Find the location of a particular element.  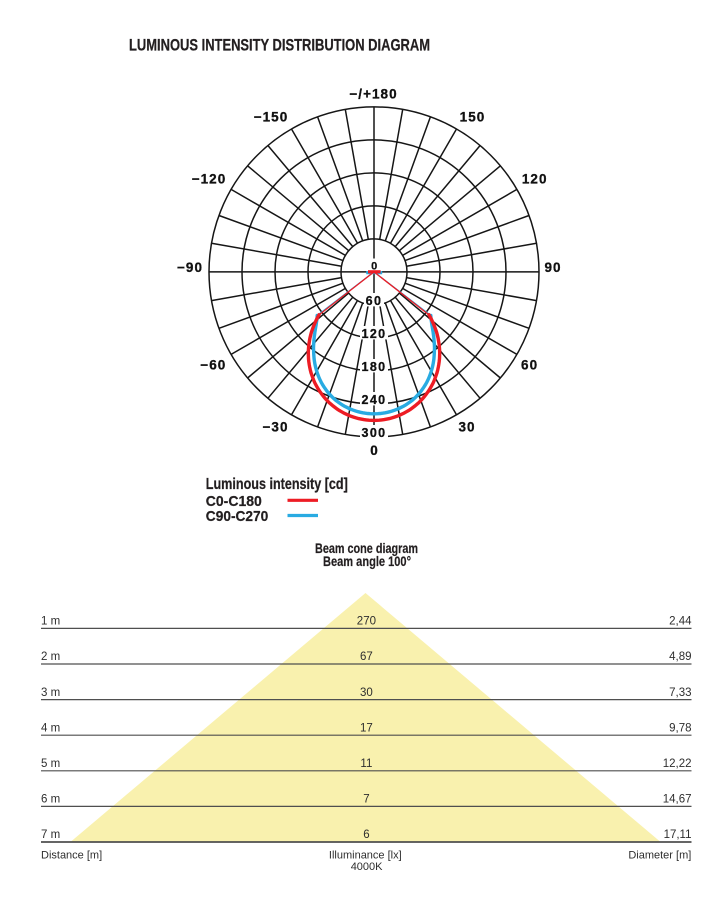

svg-text: −150 is located at coordinates (271, 116).